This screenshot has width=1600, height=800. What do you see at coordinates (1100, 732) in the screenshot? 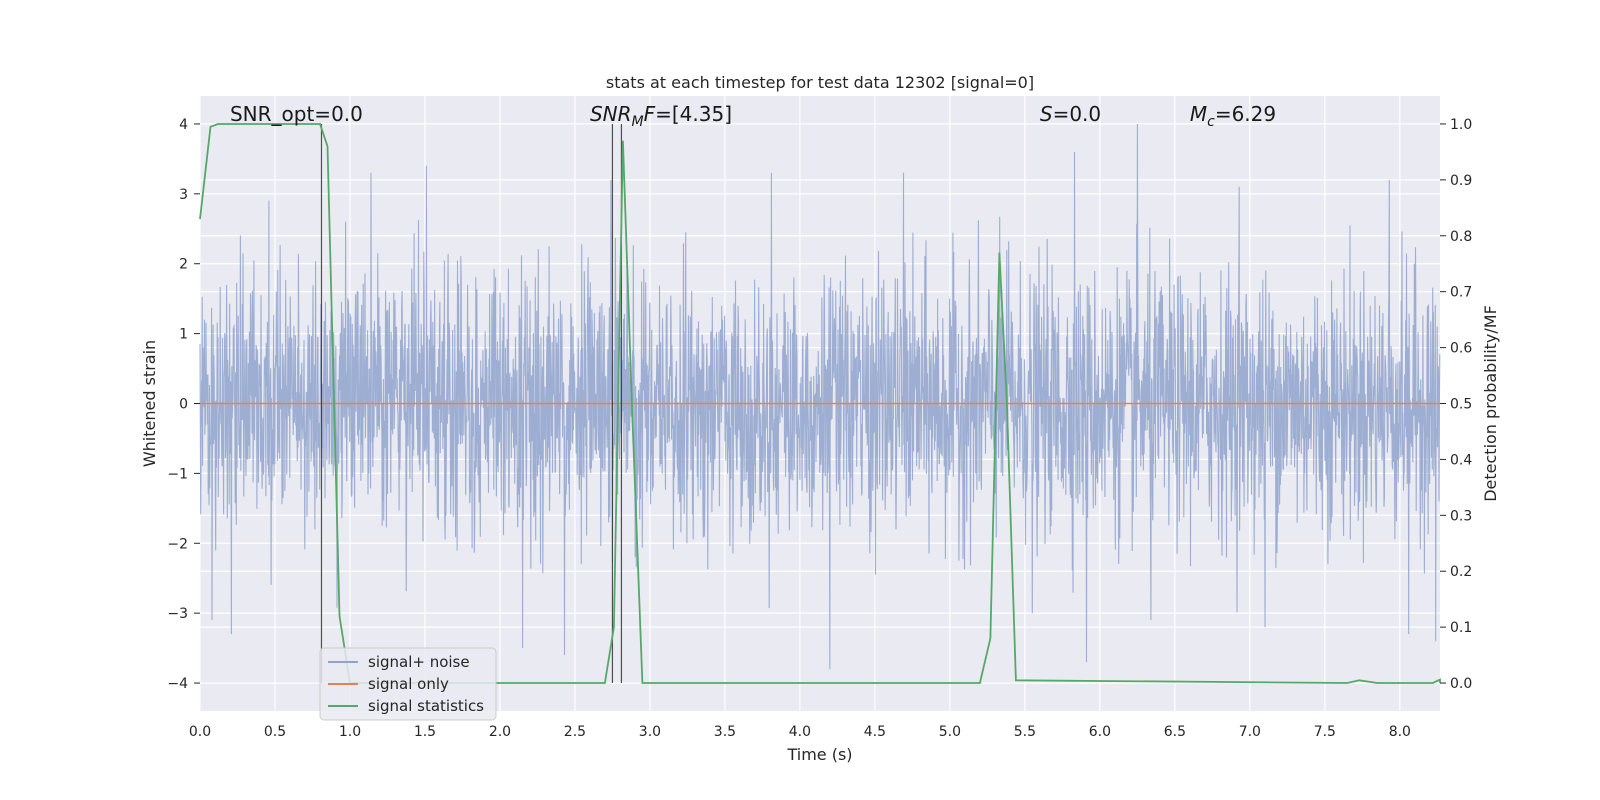
I see `x-tick-label: 6.0` at bounding box center [1100, 732].